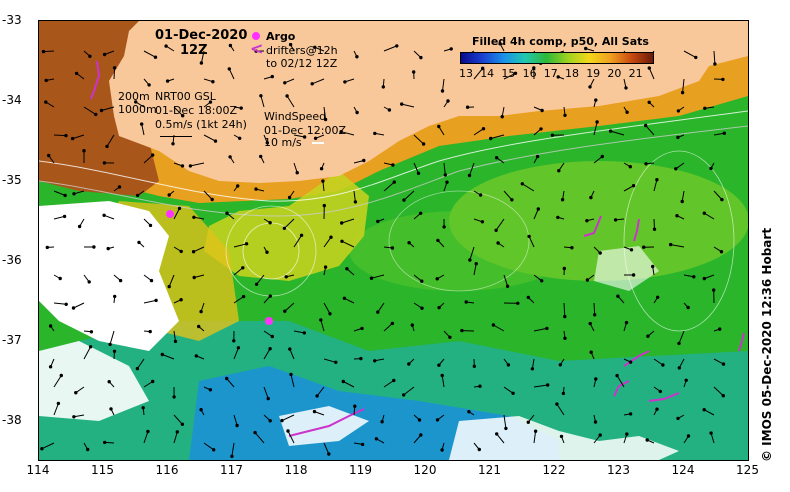  What do you see at coordinates (614, 73) in the screenshot?
I see `colorbar-tick-label: 20` at bounding box center [614, 73].